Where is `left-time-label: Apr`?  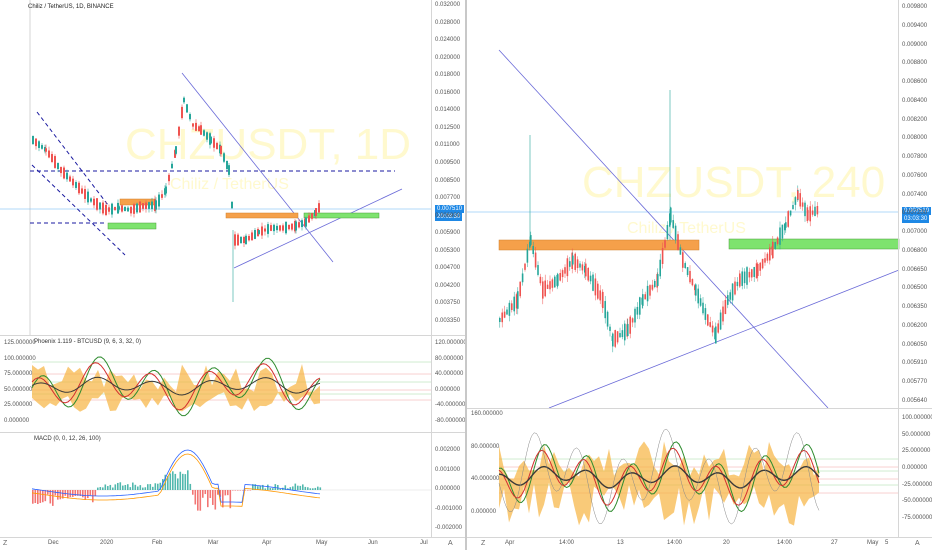
left-time-label: Apr is located at coordinates (267, 543).